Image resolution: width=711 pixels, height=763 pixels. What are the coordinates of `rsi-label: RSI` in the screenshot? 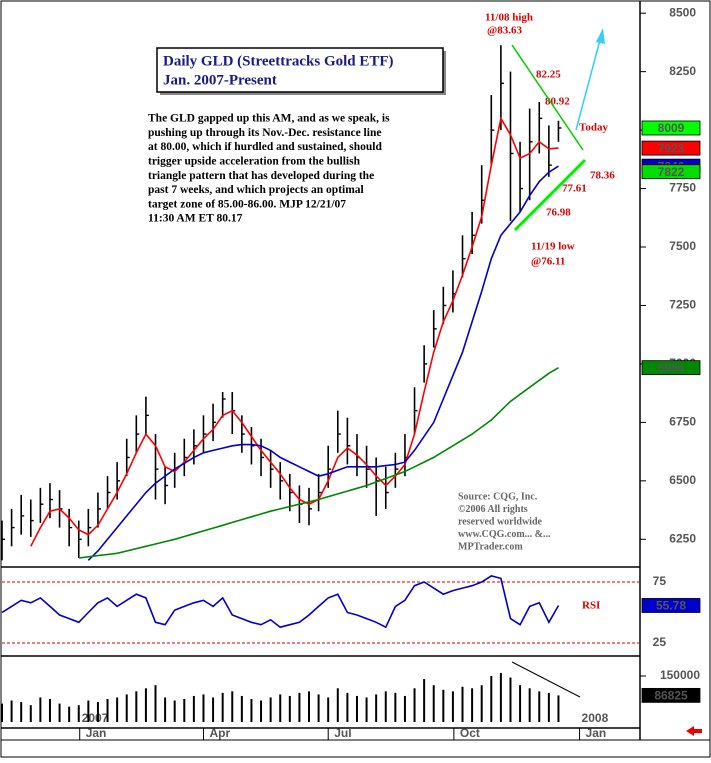 It's located at (591, 606).